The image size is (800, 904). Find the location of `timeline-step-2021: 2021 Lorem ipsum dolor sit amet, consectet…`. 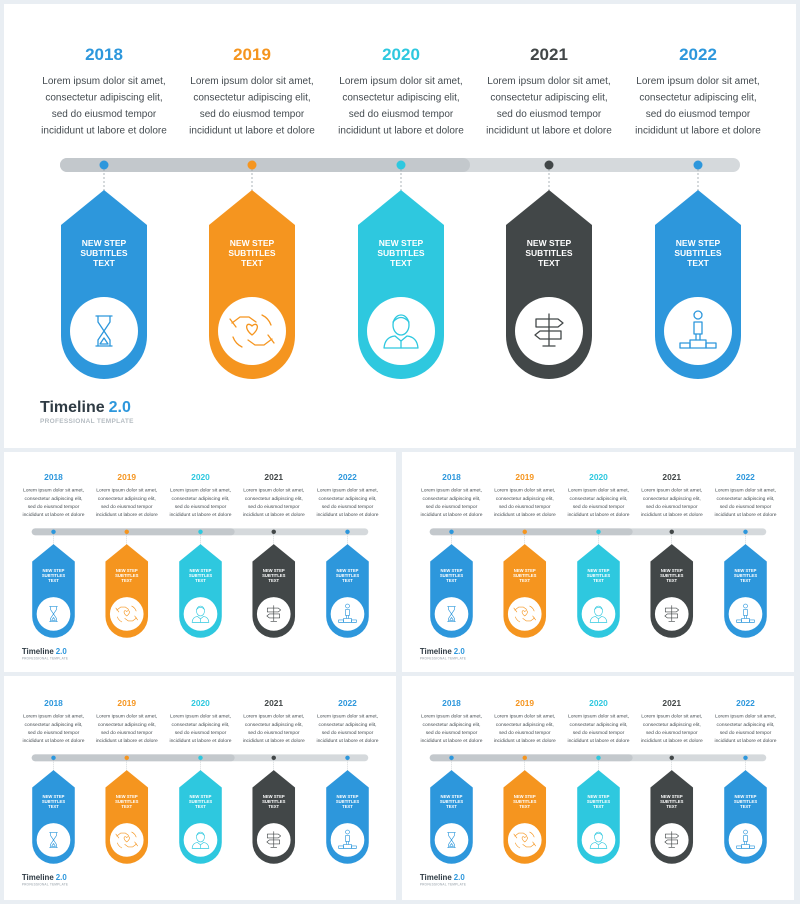

timeline-step-2021: 2021 Lorem ipsum dolor sit amet, consectet… is located at coordinates (549, 212).